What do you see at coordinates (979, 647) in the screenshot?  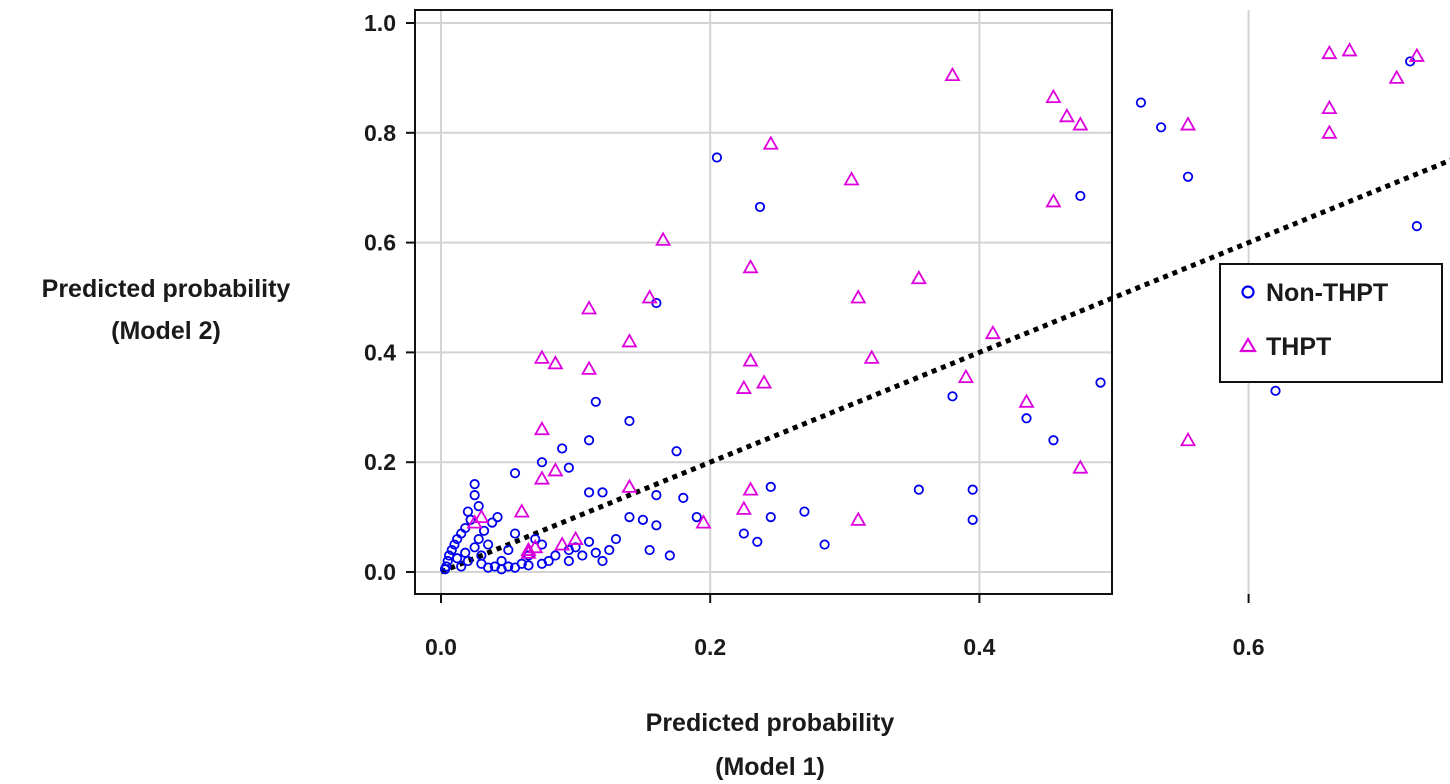 I see `x-tick-label: 0.4` at bounding box center [979, 647].